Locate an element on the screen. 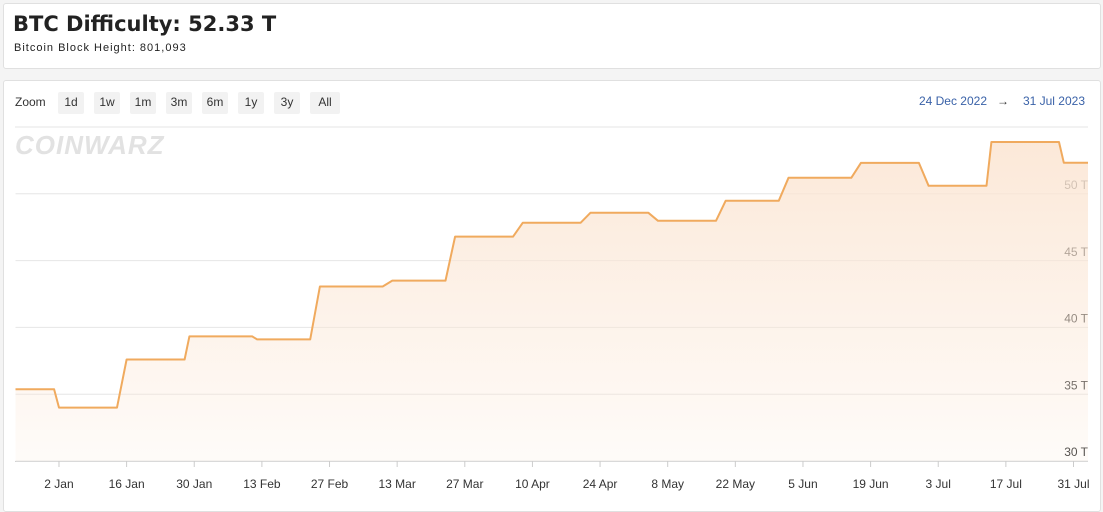  zoom-button-label: All is located at coordinates (324, 102).